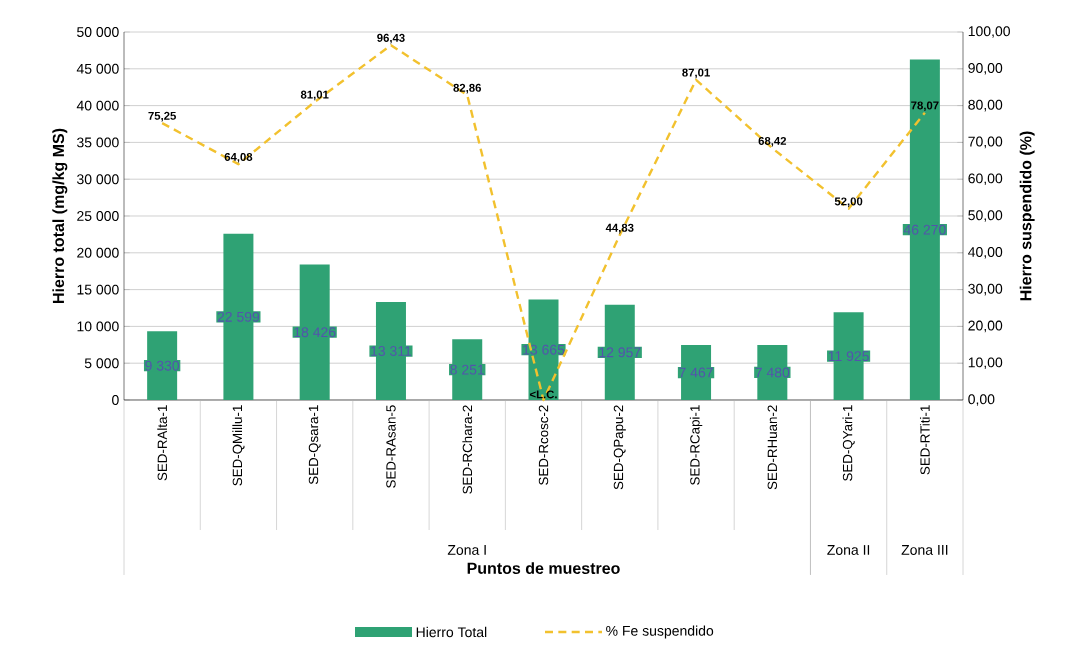 This screenshot has width=1073, height=657. I want to click on y2-tick-label: 80,00, so click(985, 105).